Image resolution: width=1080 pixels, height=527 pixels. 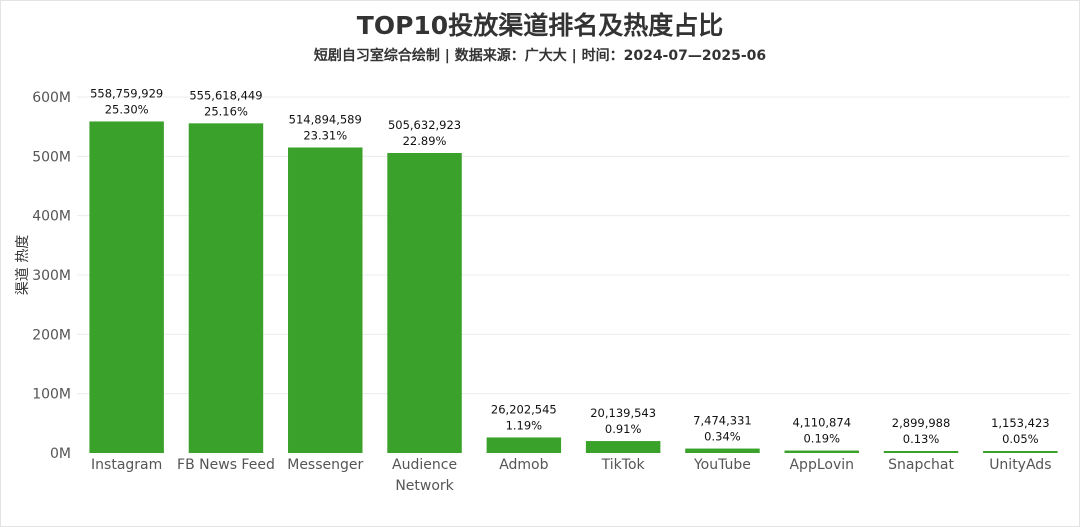 What do you see at coordinates (722, 421) in the screenshot?
I see `value-label: 7,474,331` at bounding box center [722, 421].